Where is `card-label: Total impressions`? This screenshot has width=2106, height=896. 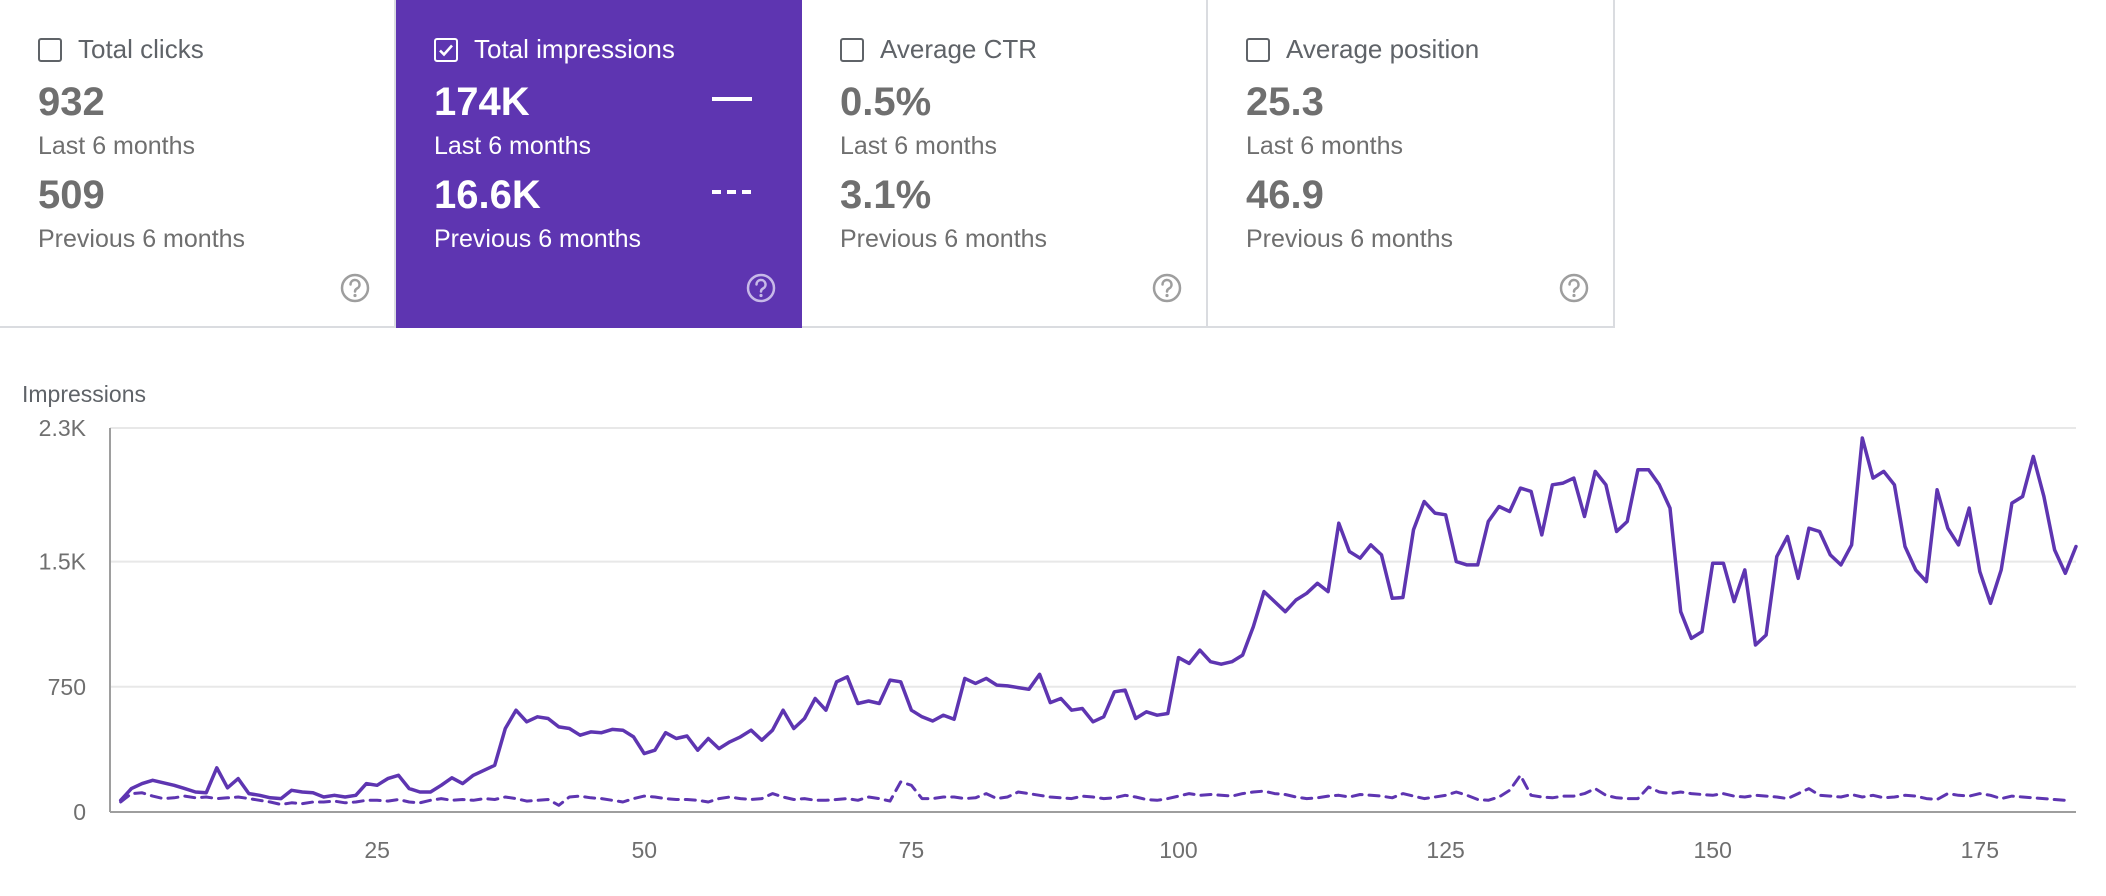
card-label: Total impressions is located at coordinates (574, 49).